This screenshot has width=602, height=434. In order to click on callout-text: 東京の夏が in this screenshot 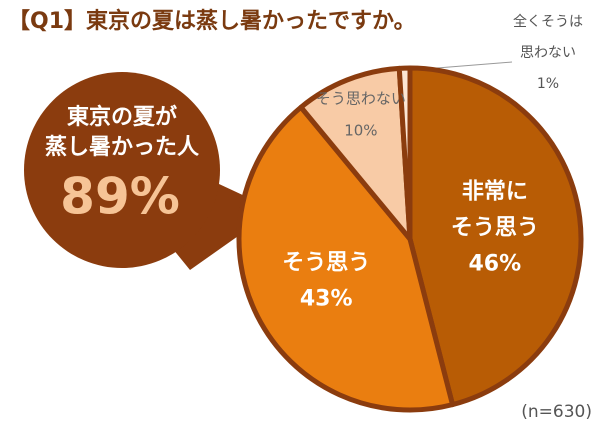, I will do `click(122, 117)`.